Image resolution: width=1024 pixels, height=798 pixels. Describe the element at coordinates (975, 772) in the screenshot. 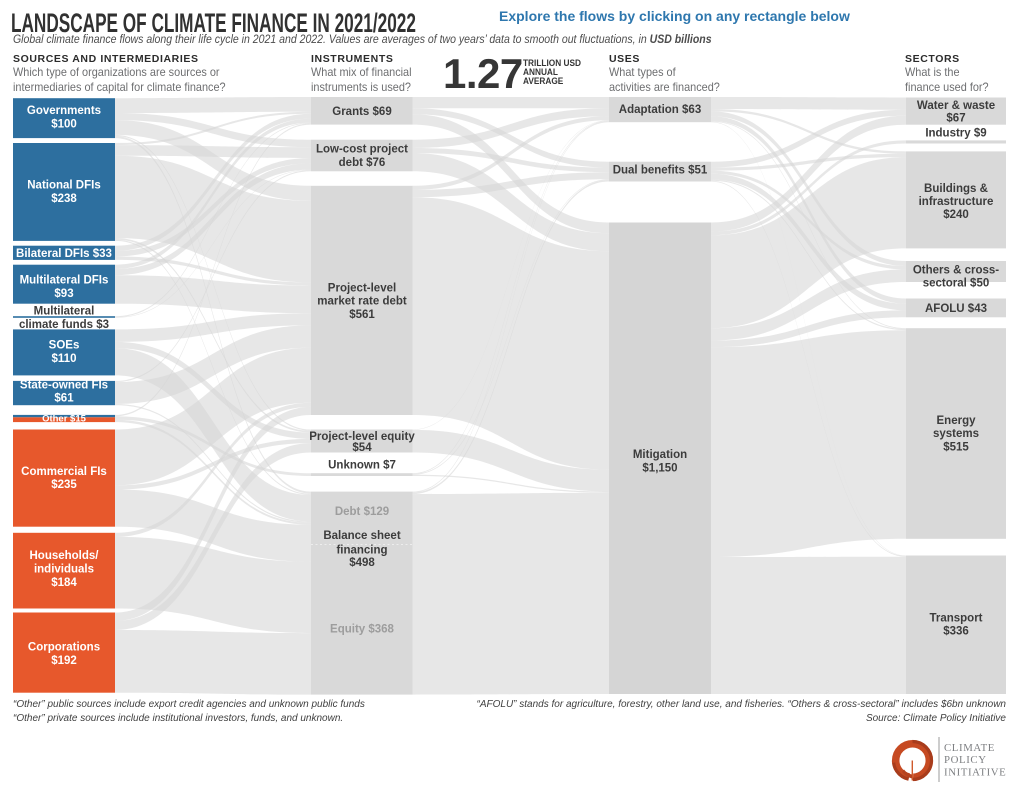

I see `svg-text: INITIATIVE` at that location.